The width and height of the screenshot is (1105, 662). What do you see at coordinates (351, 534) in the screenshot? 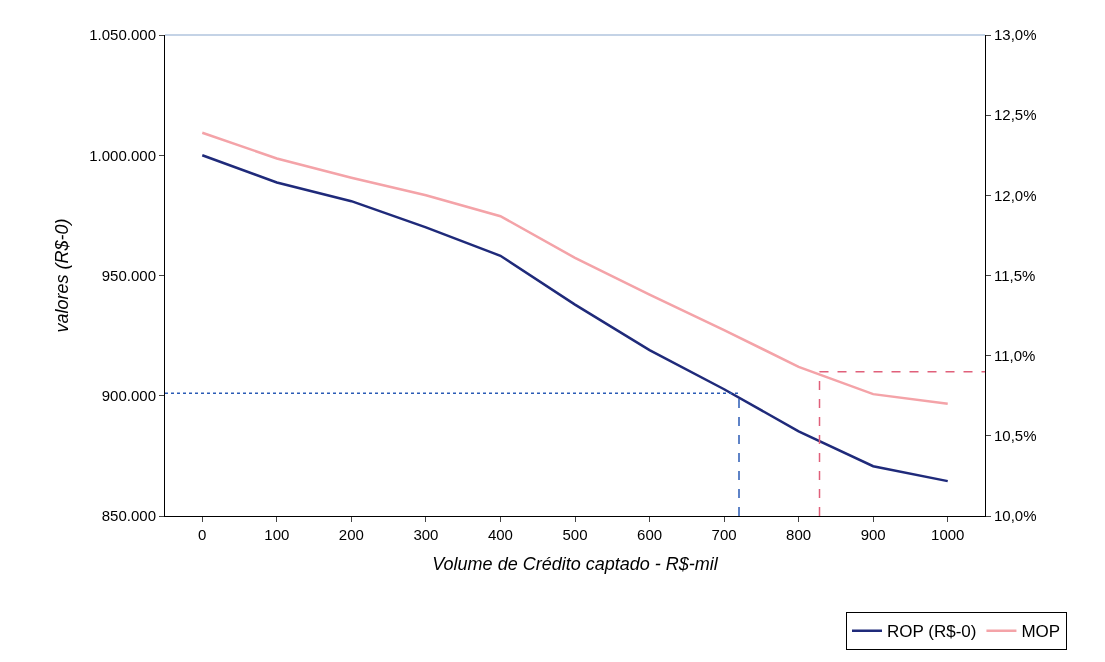
I see `x-tick-label: 200` at bounding box center [351, 534].